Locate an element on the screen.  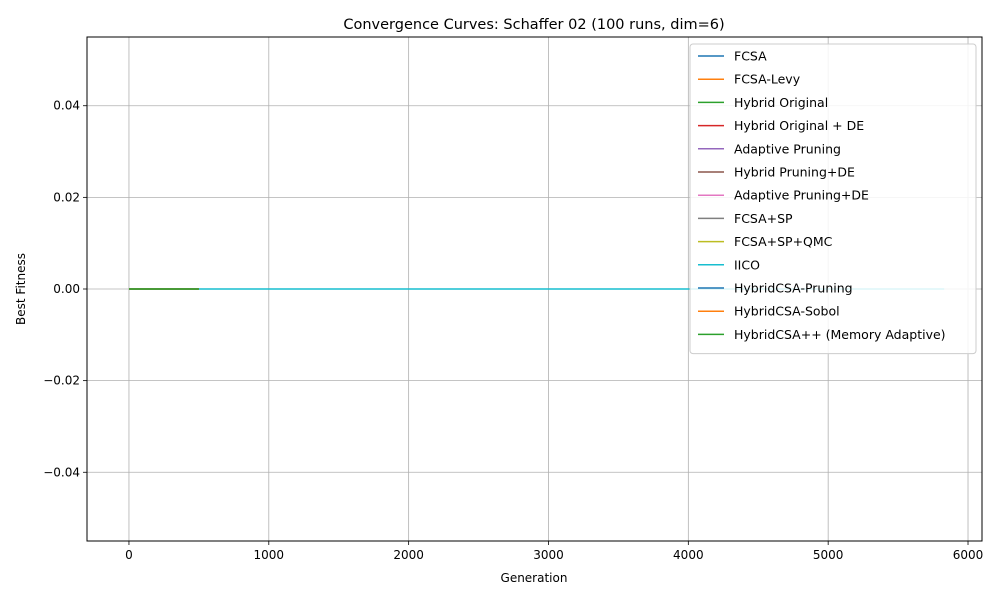
x-tick-label: 1000 is located at coordinates (269, 555).